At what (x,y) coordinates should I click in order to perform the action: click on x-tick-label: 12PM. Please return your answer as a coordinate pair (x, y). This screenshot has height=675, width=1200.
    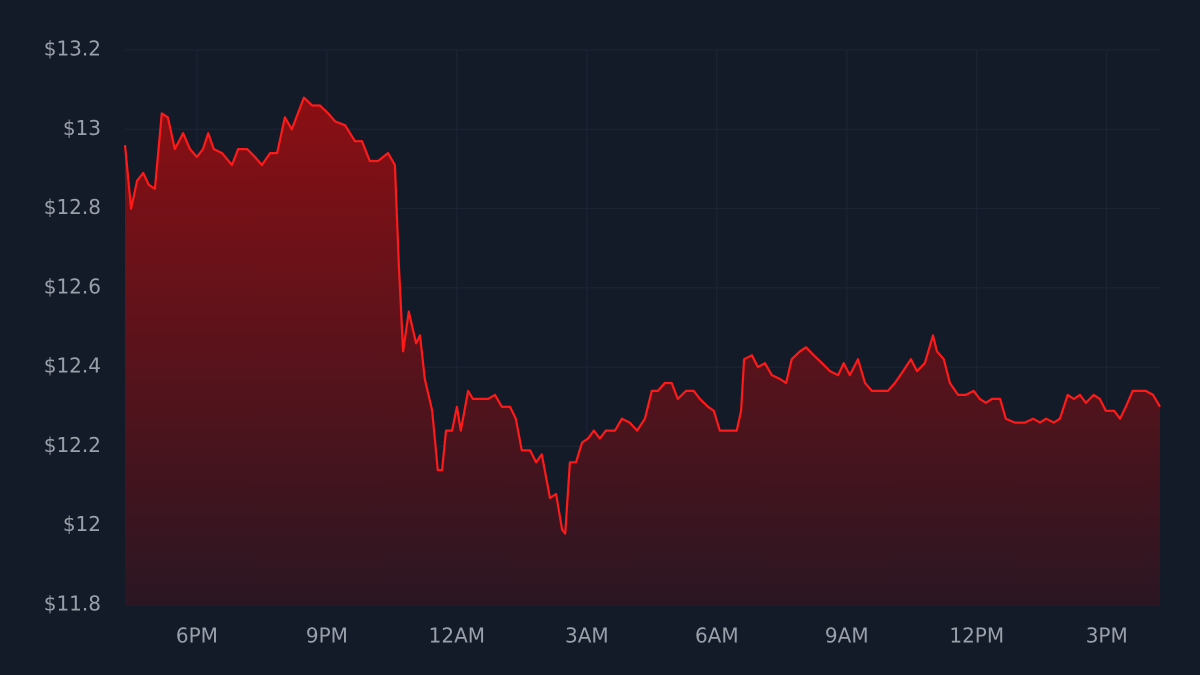
    Looking at the image, I should click on (976, 636).